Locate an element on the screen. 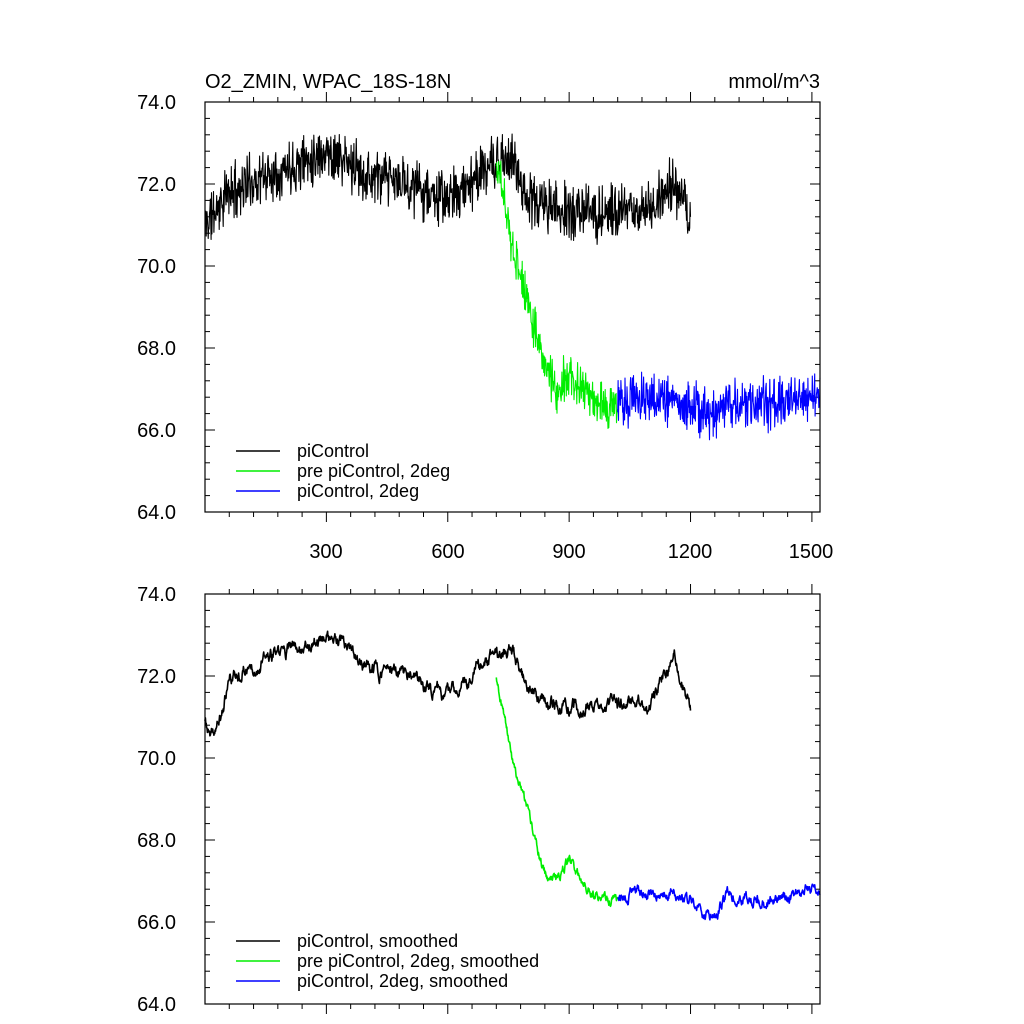 The image size is (1024, 1024). units-label: mmol/m^3 is located at coordinates (774, 82).